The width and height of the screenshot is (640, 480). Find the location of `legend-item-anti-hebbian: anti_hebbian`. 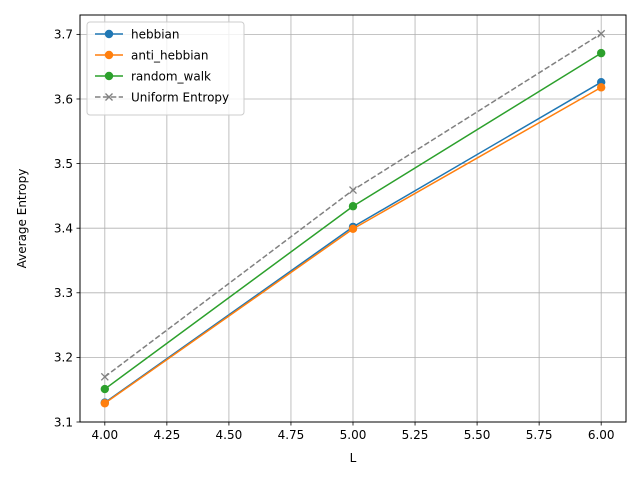

legend-item-anti-hebbian: anti_hebbian is located at coordinates (152, 55).